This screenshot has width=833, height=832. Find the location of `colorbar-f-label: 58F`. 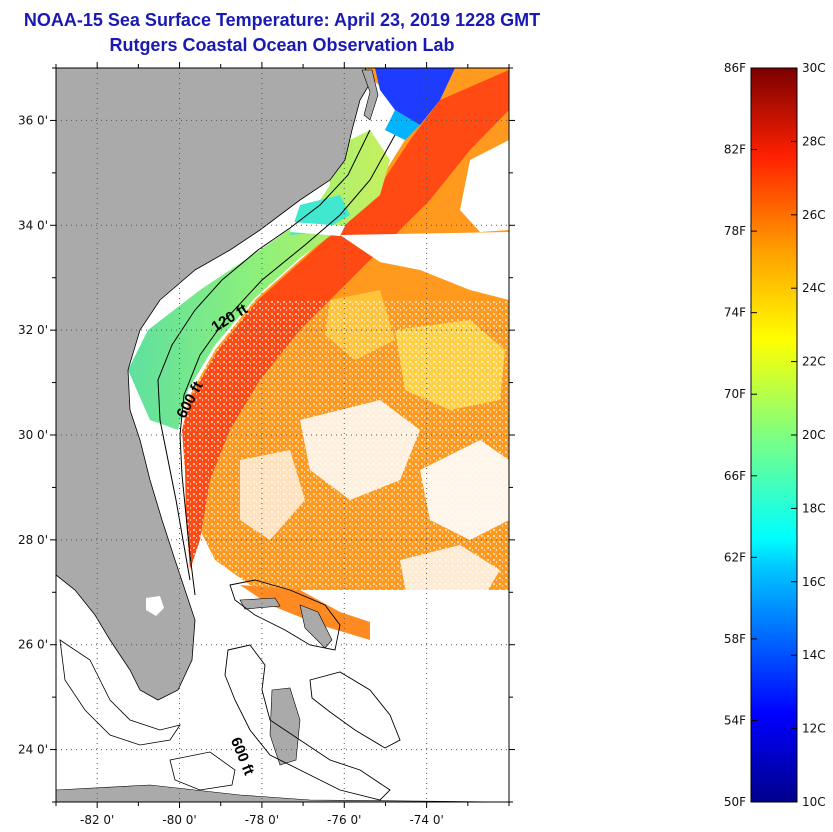

colorbar-f-label: 58F is located at coordinates (735, 639).